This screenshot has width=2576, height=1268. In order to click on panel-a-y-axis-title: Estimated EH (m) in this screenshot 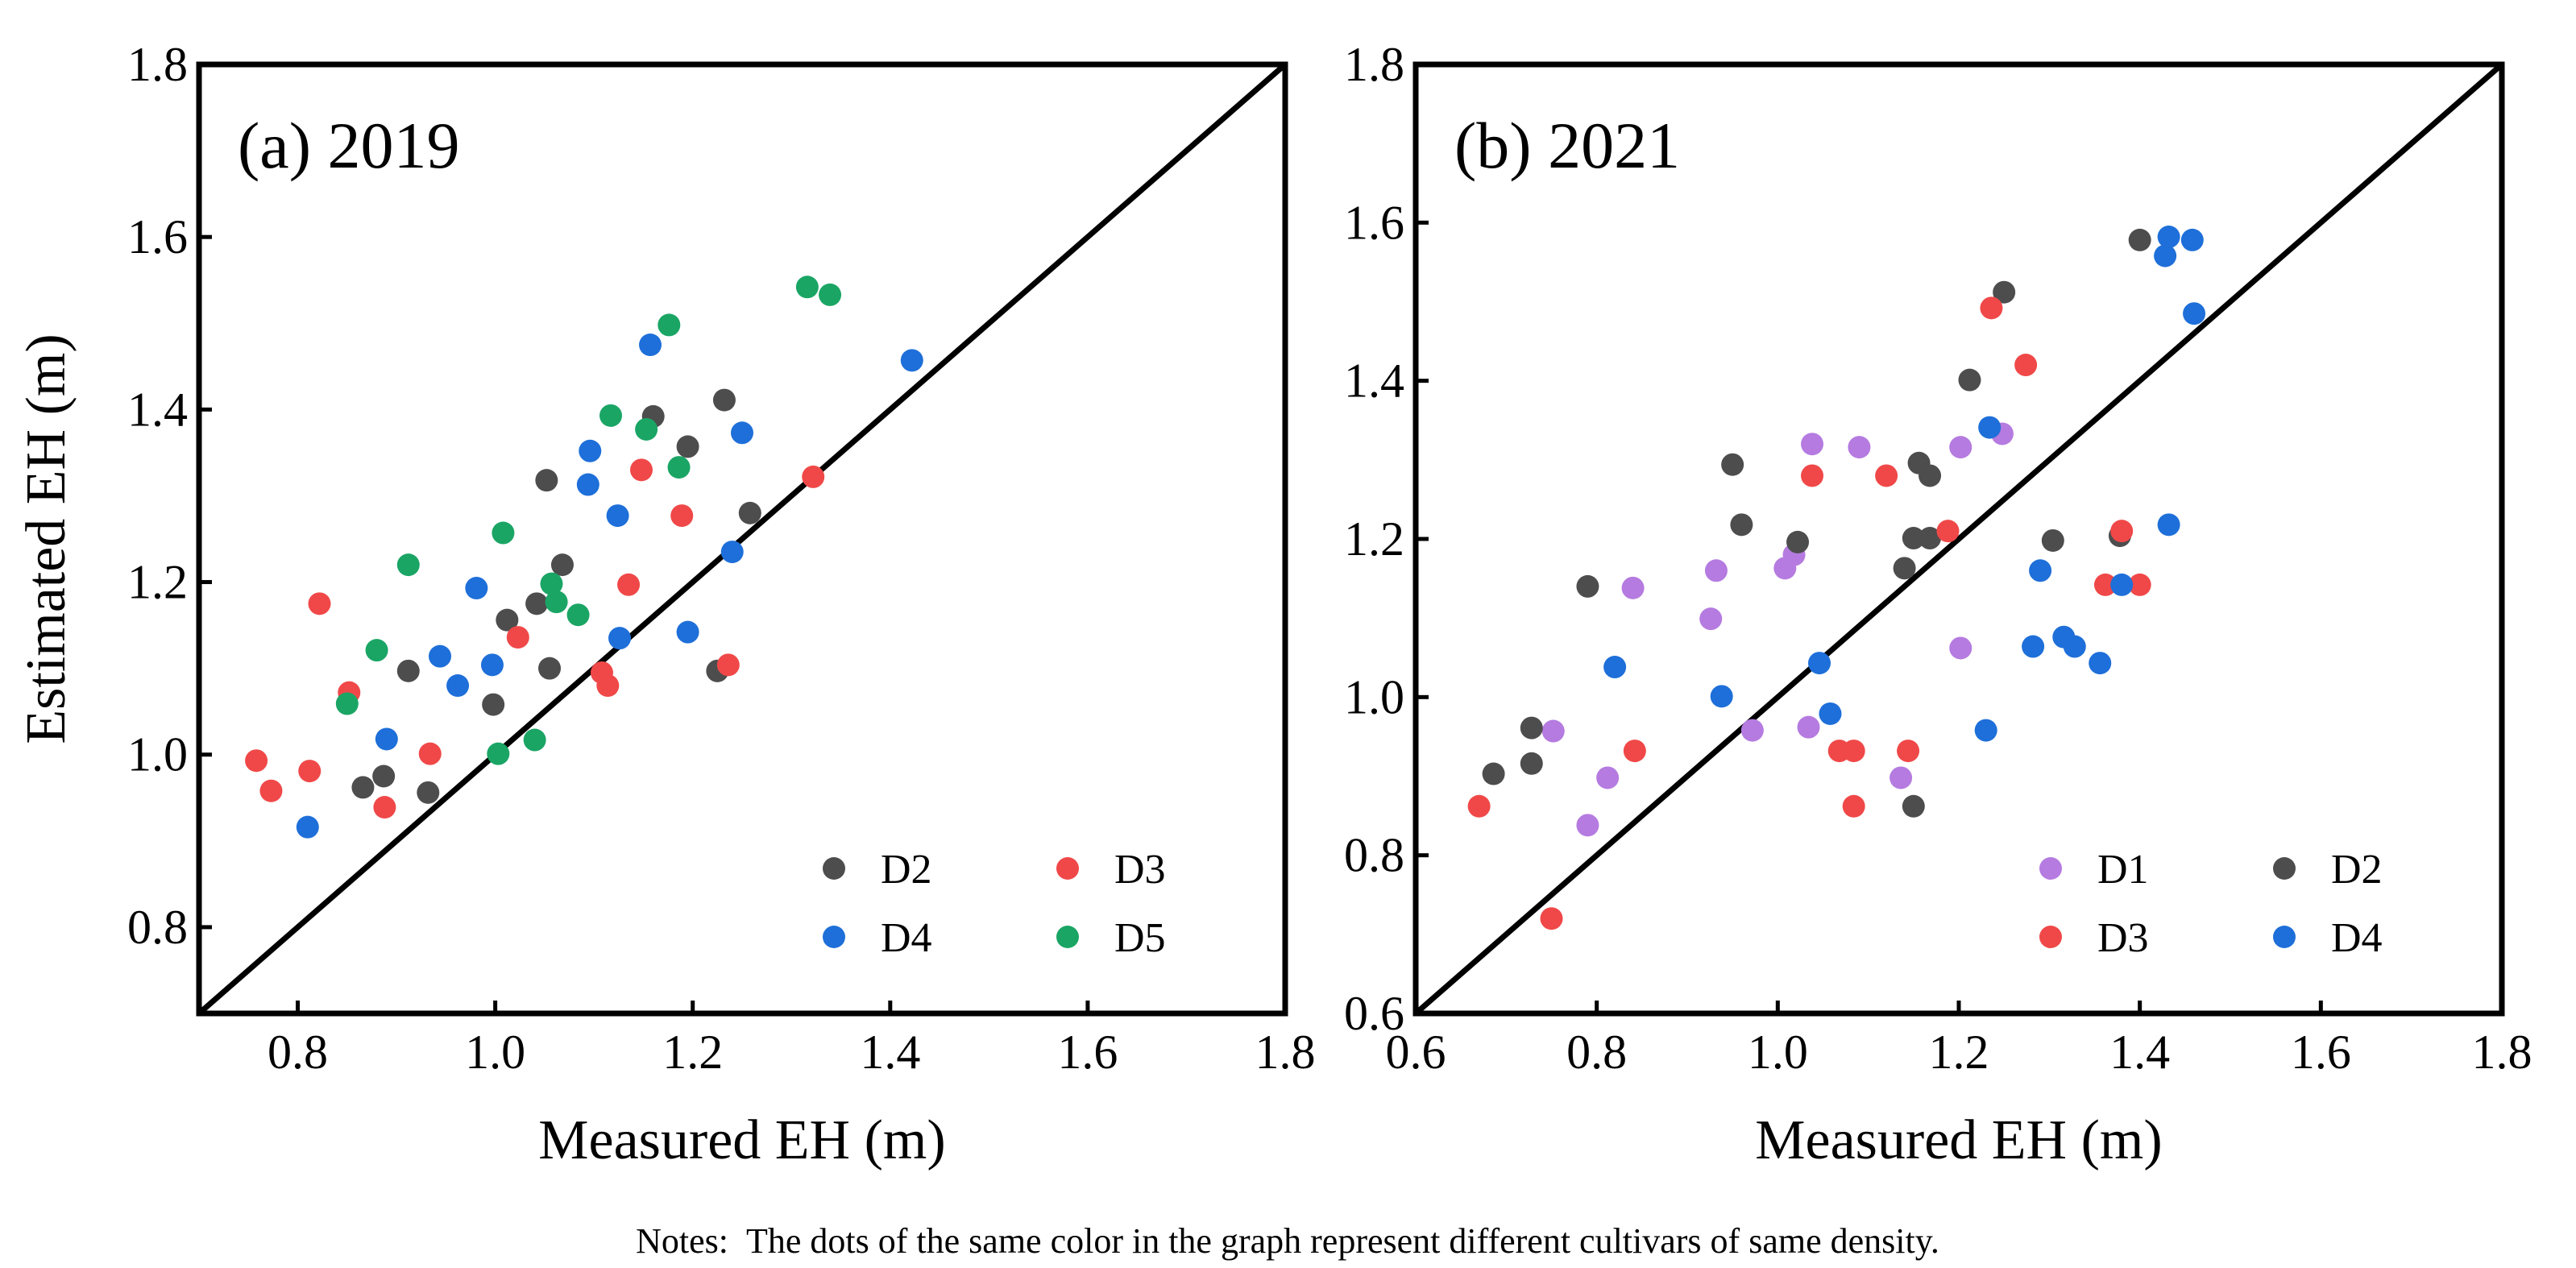, I will do `click(46, 539)`.